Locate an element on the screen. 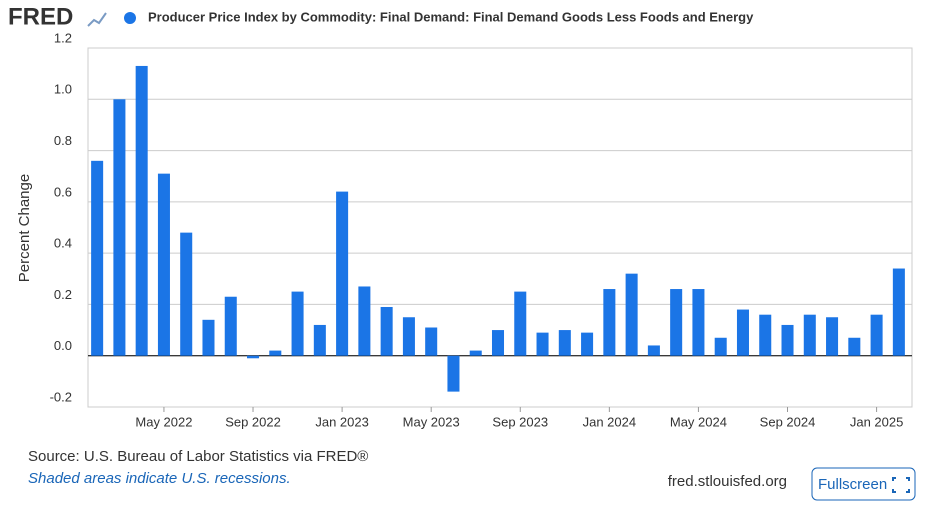 Image resolution: width=926 pixels, height=505 pixels. x-tick-label: Jan 2023 is located at coordinates (342, 421).